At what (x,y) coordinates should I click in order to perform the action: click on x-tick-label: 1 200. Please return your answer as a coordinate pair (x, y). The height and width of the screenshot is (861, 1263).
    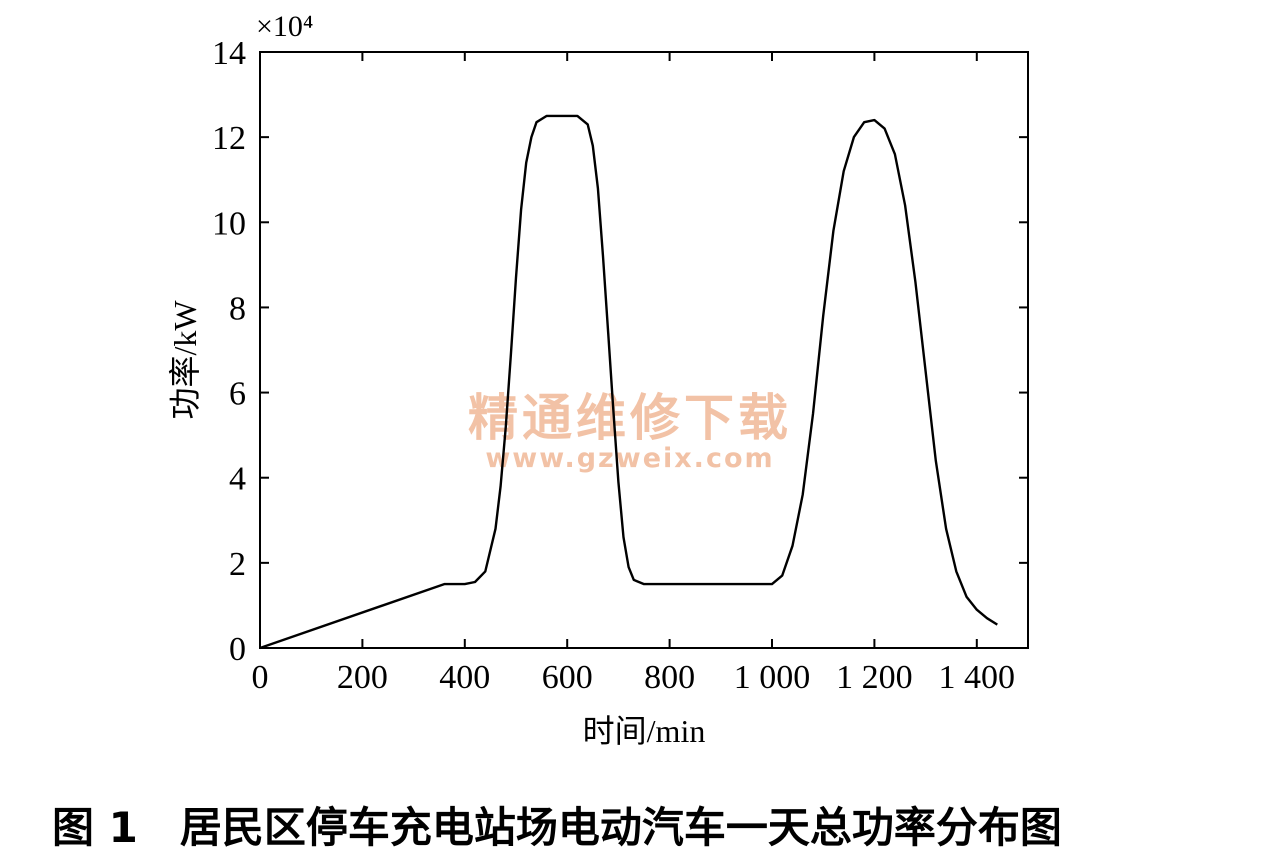
    Looking at the image, I should click on (874, 677).